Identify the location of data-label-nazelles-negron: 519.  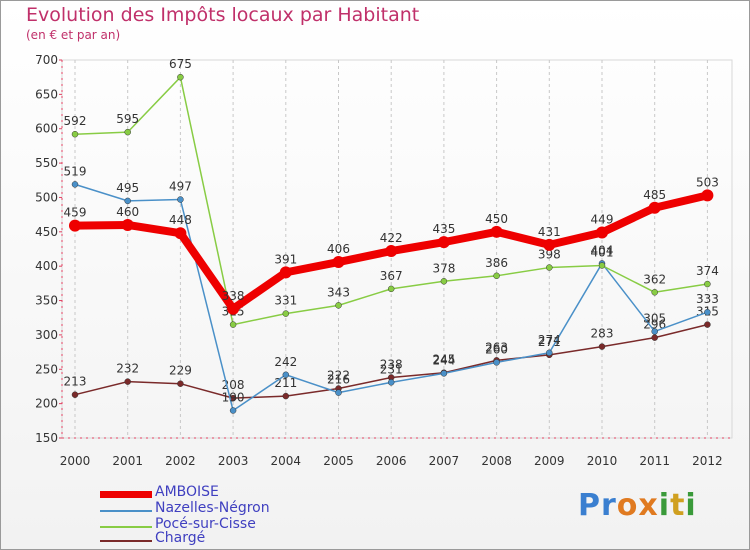
(75, 171).